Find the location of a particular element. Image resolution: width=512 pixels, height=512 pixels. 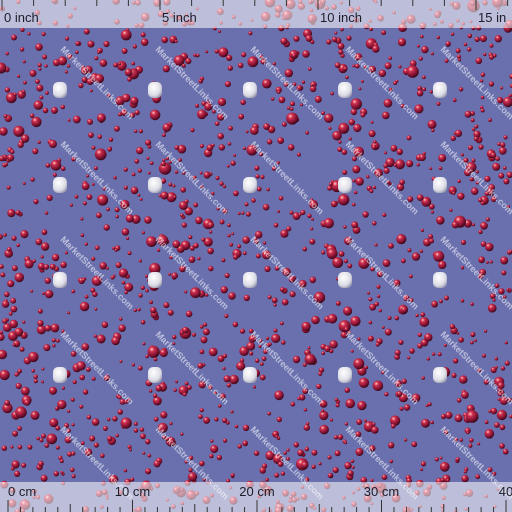

pearl-bead is located at coordinates (440, 90).